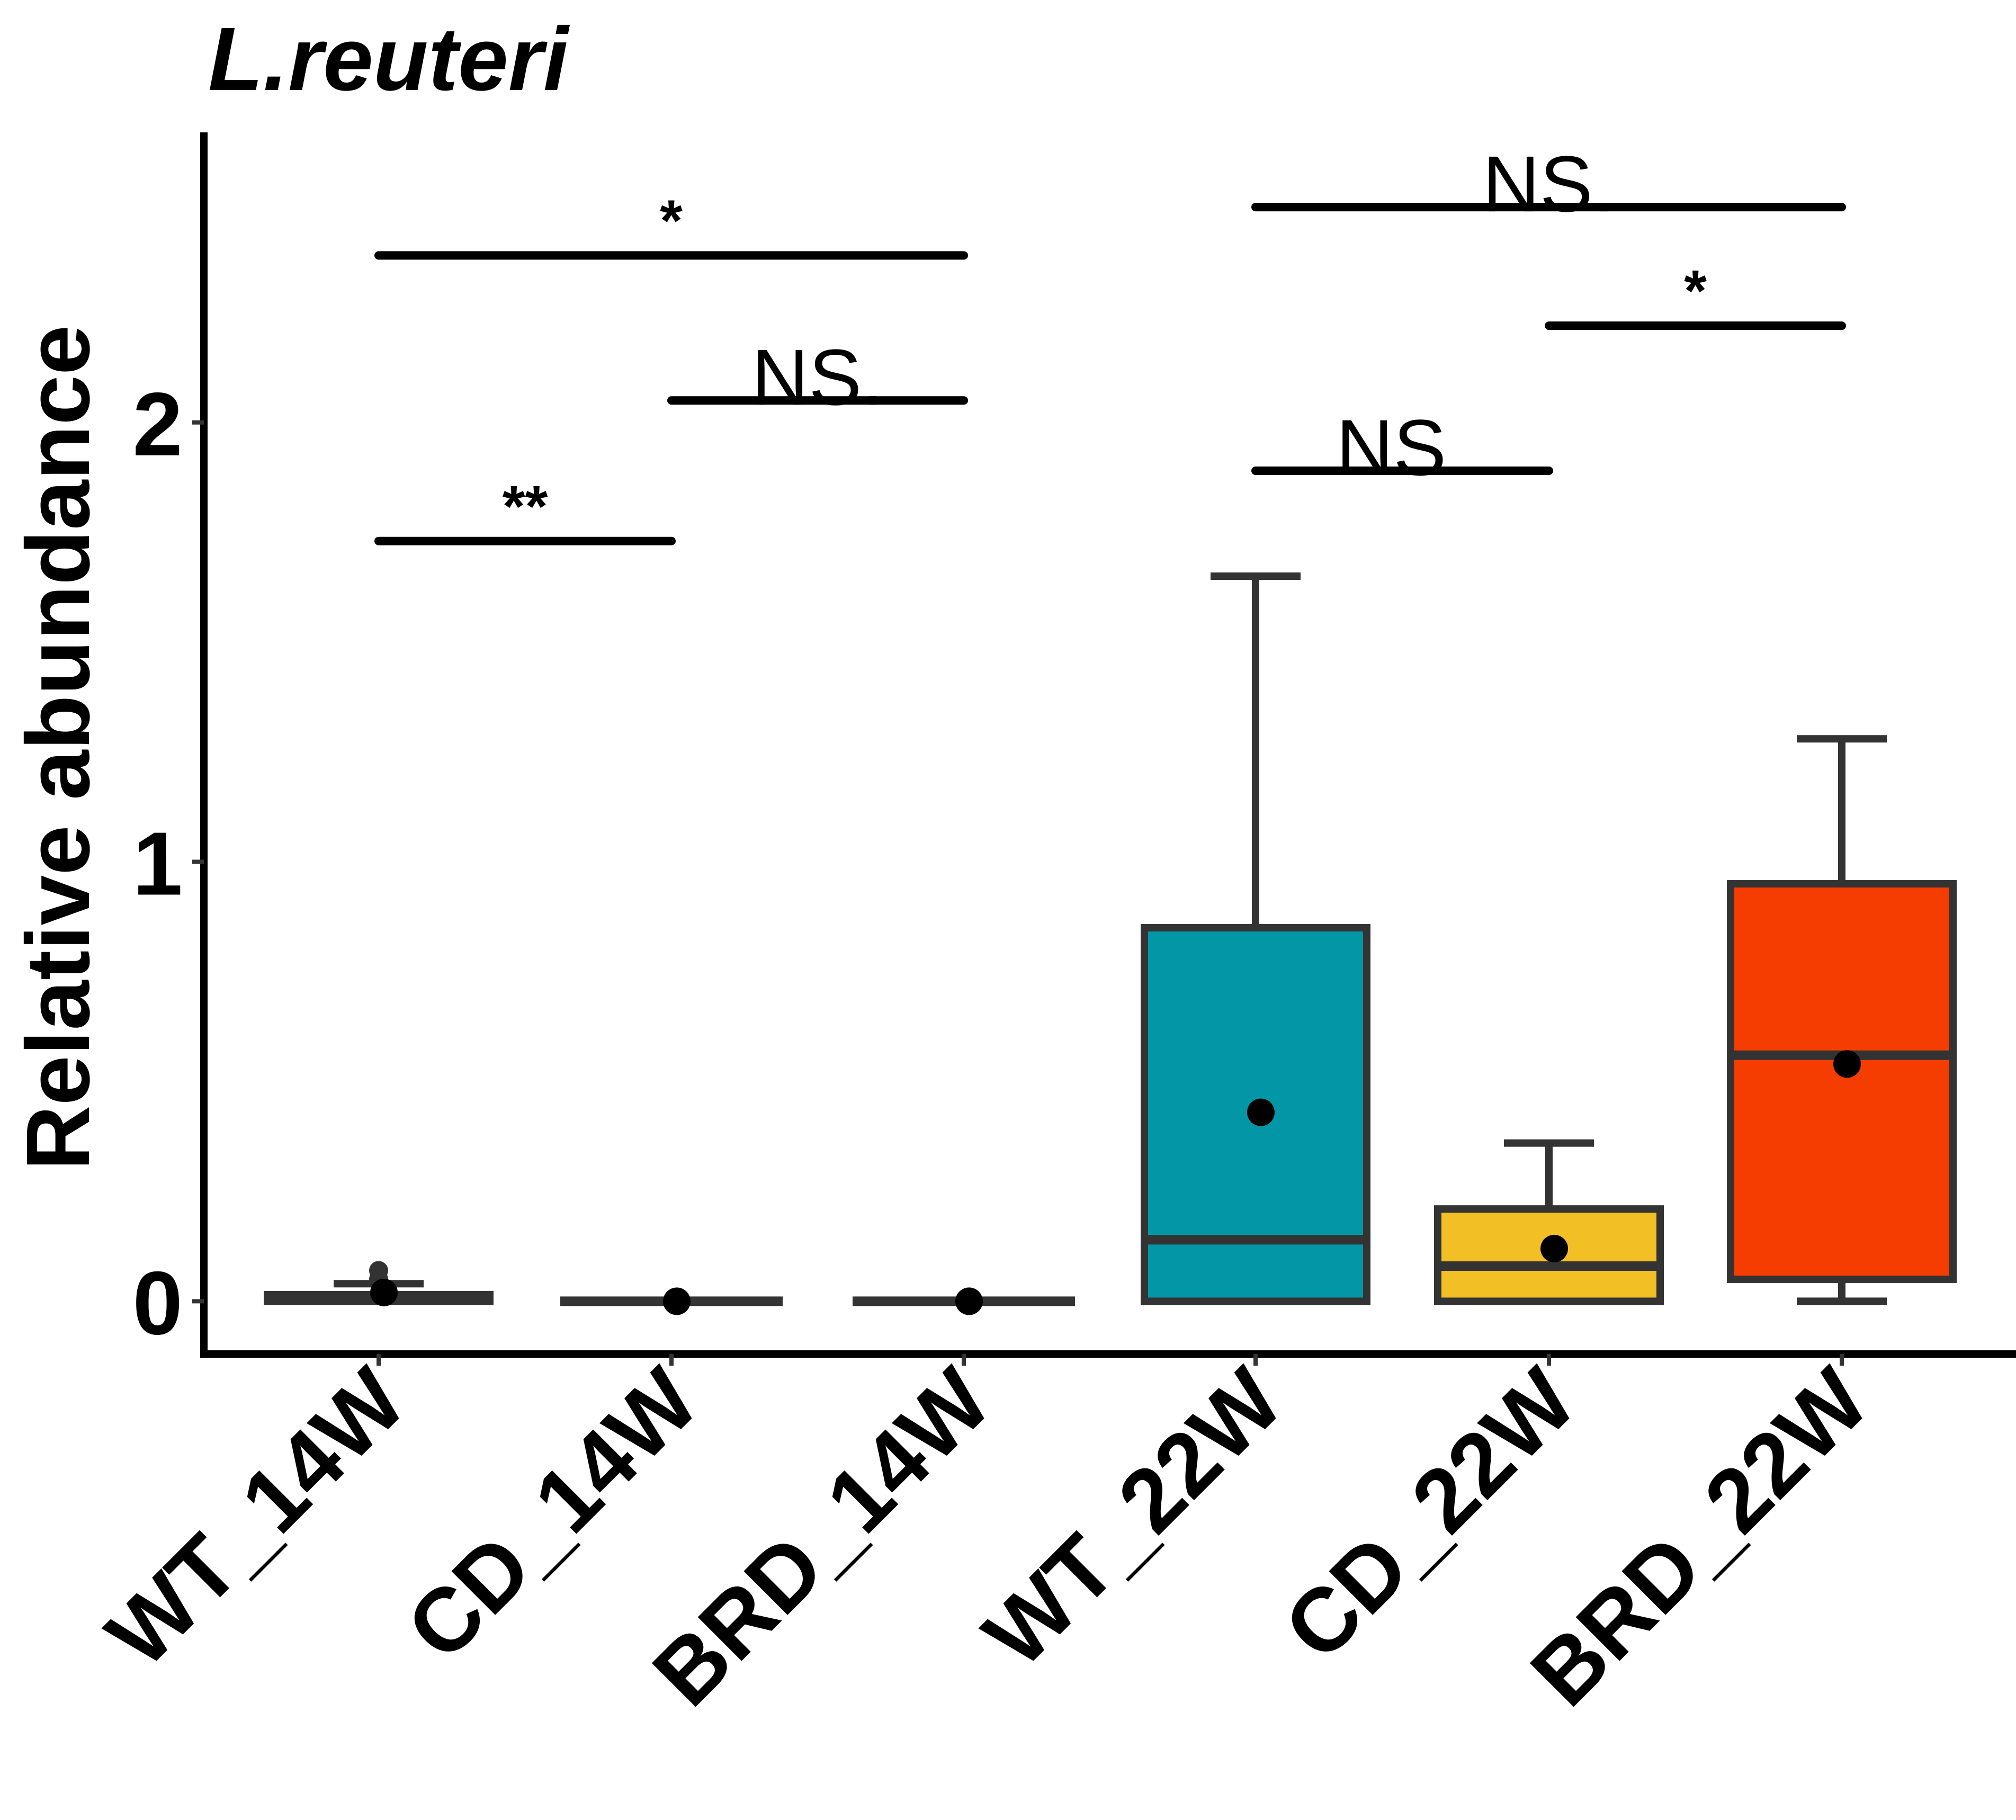 The image size is (2016, 1820). What do you see at coordinates (157, 424) in the screenshot?
I see `y-tick-label: 2` at bounding box center [157, 424].